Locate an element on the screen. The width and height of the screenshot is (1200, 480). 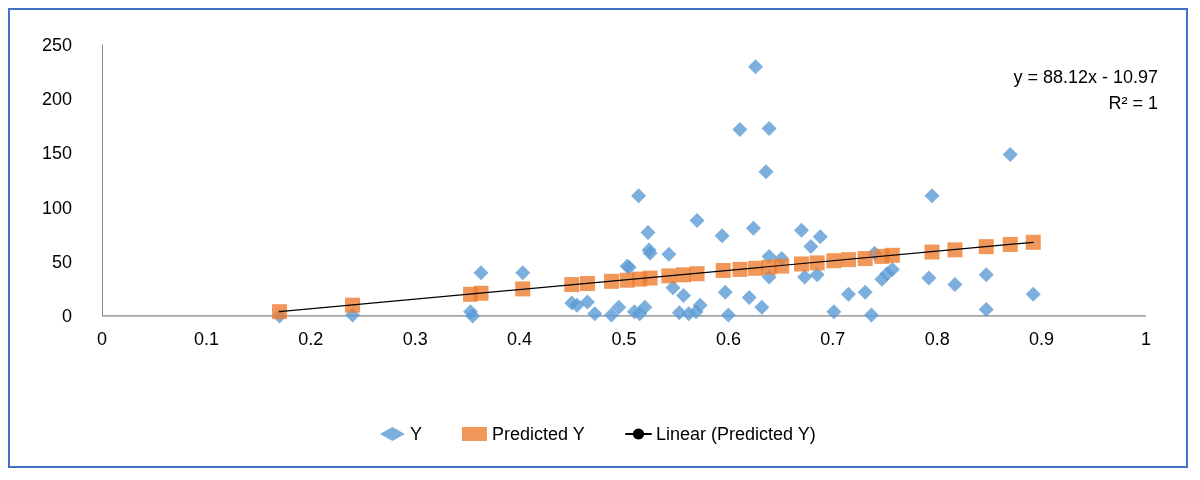
x-tick-label: 0.6 is located at coordinates (728, 339).